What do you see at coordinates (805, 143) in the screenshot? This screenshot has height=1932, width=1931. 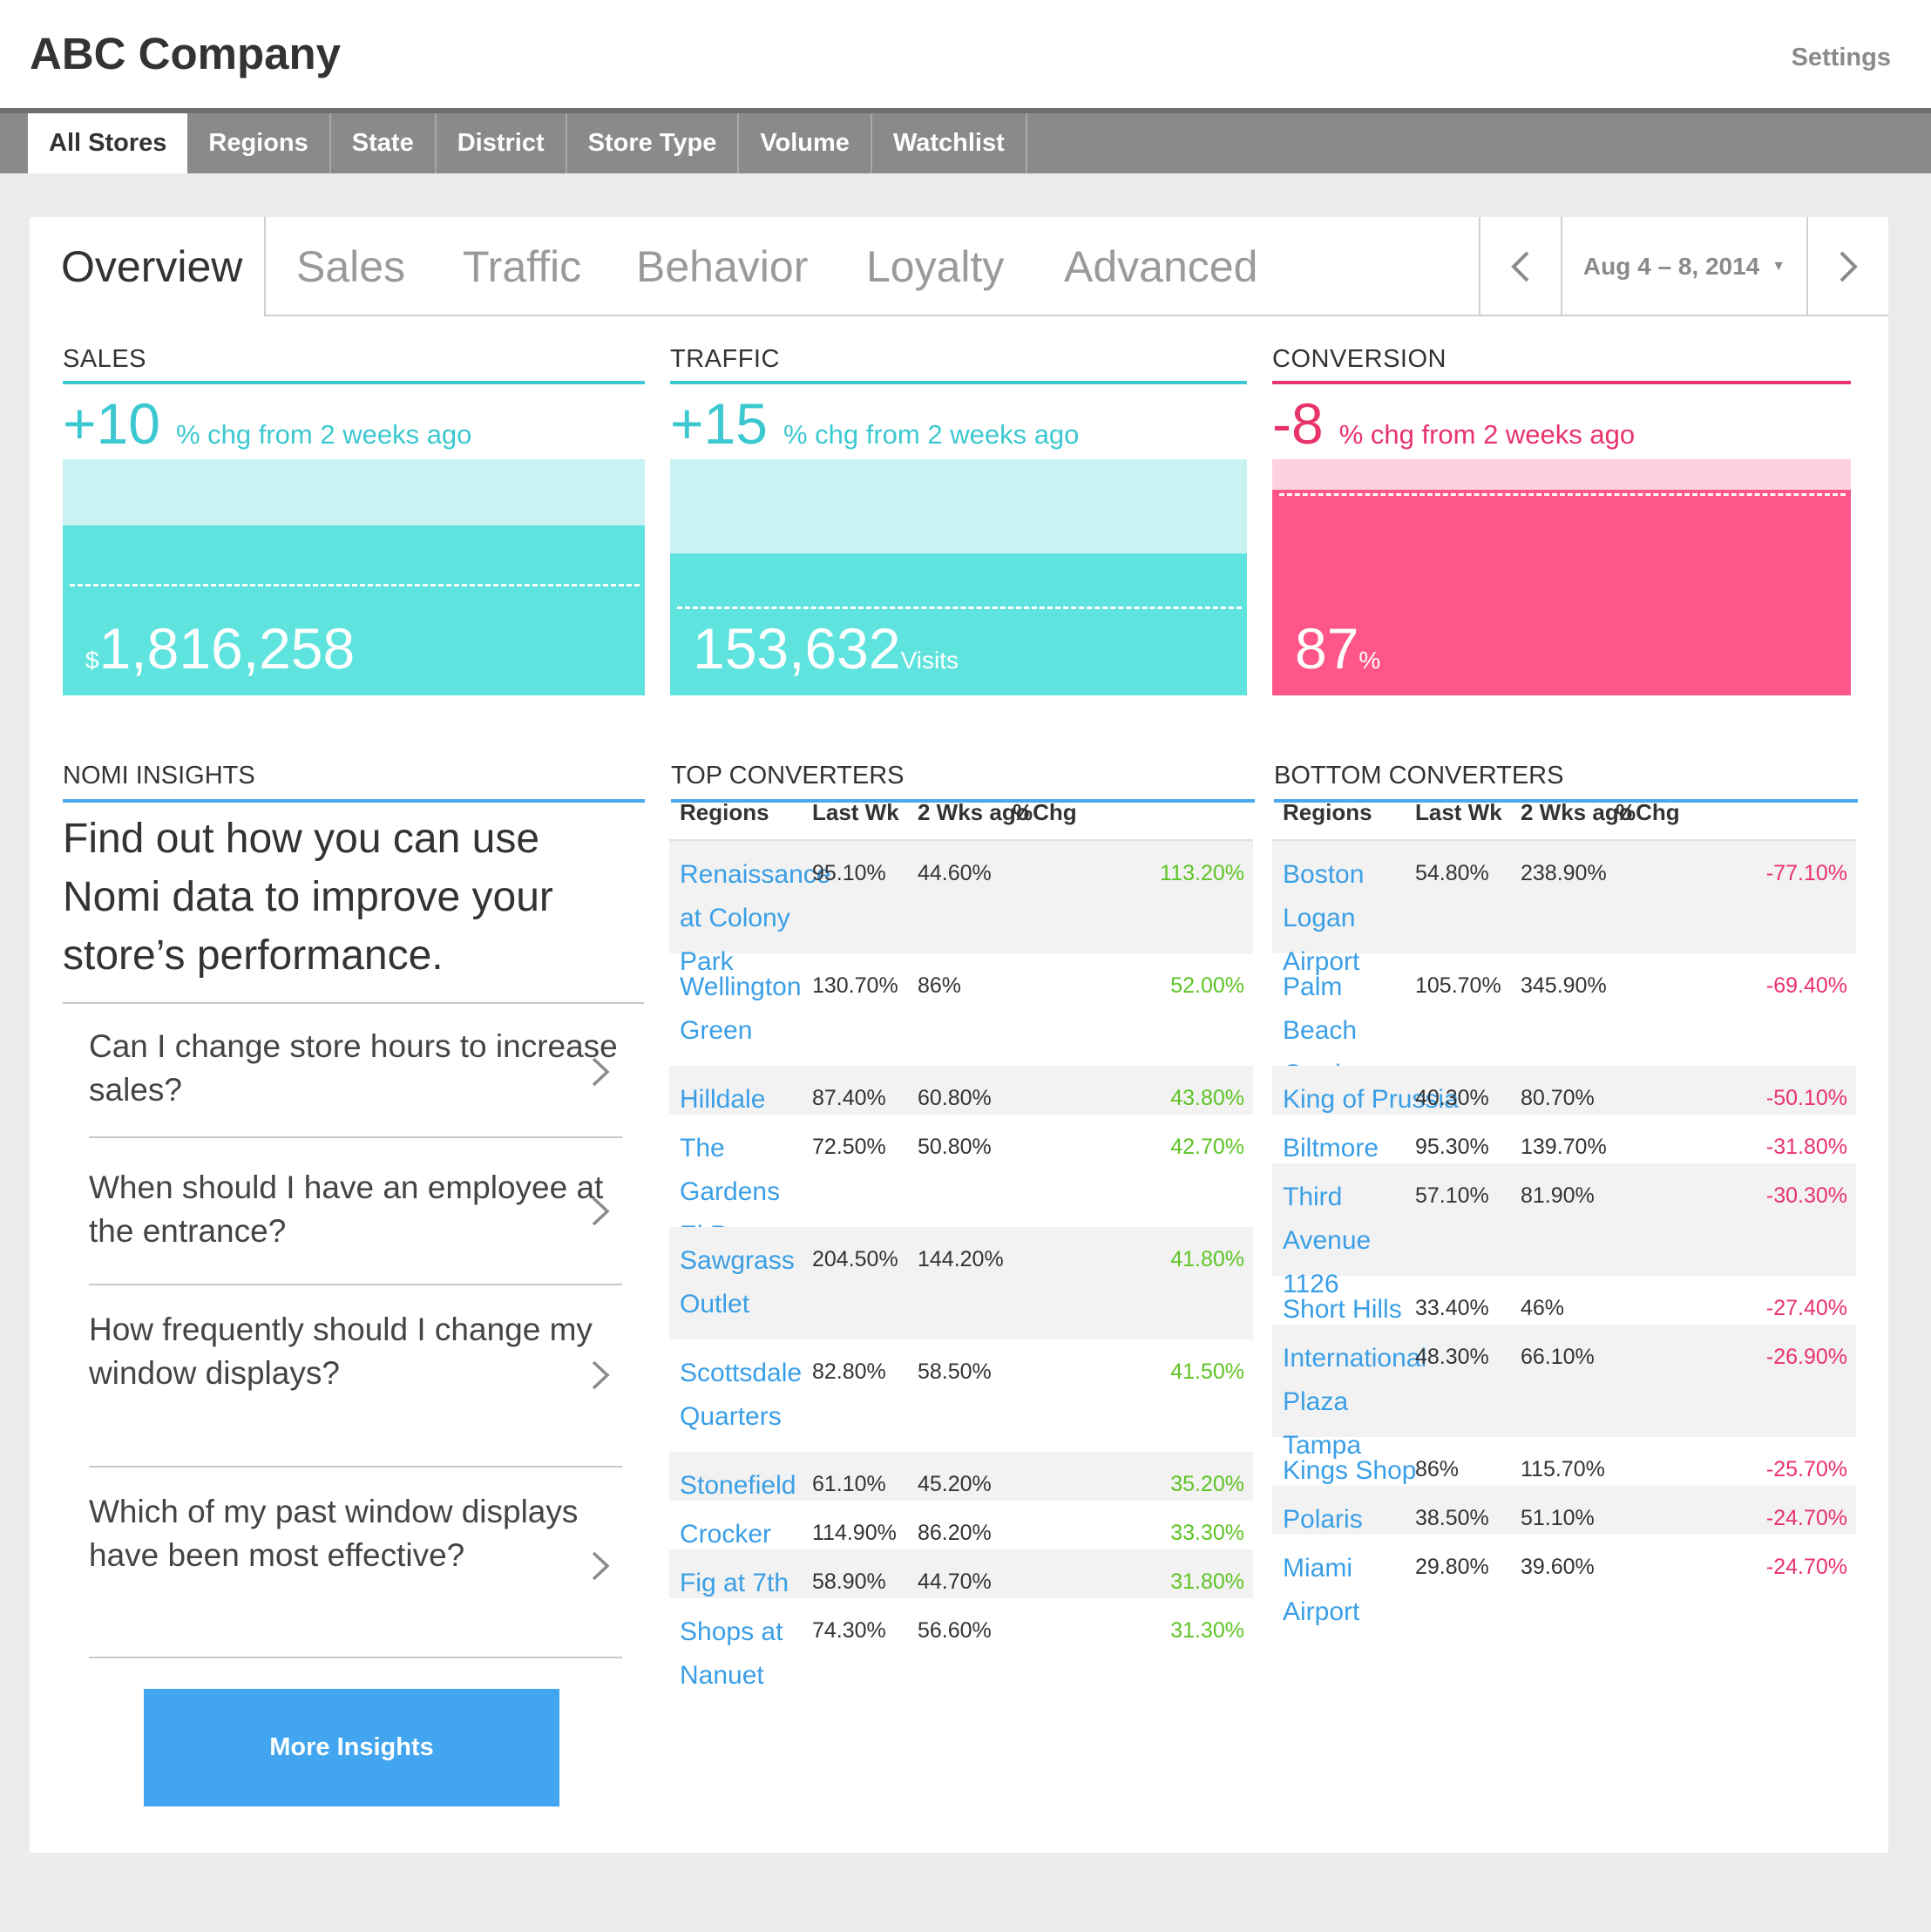 I see `tab-volume: Volume` at bounding box center [805, 143].